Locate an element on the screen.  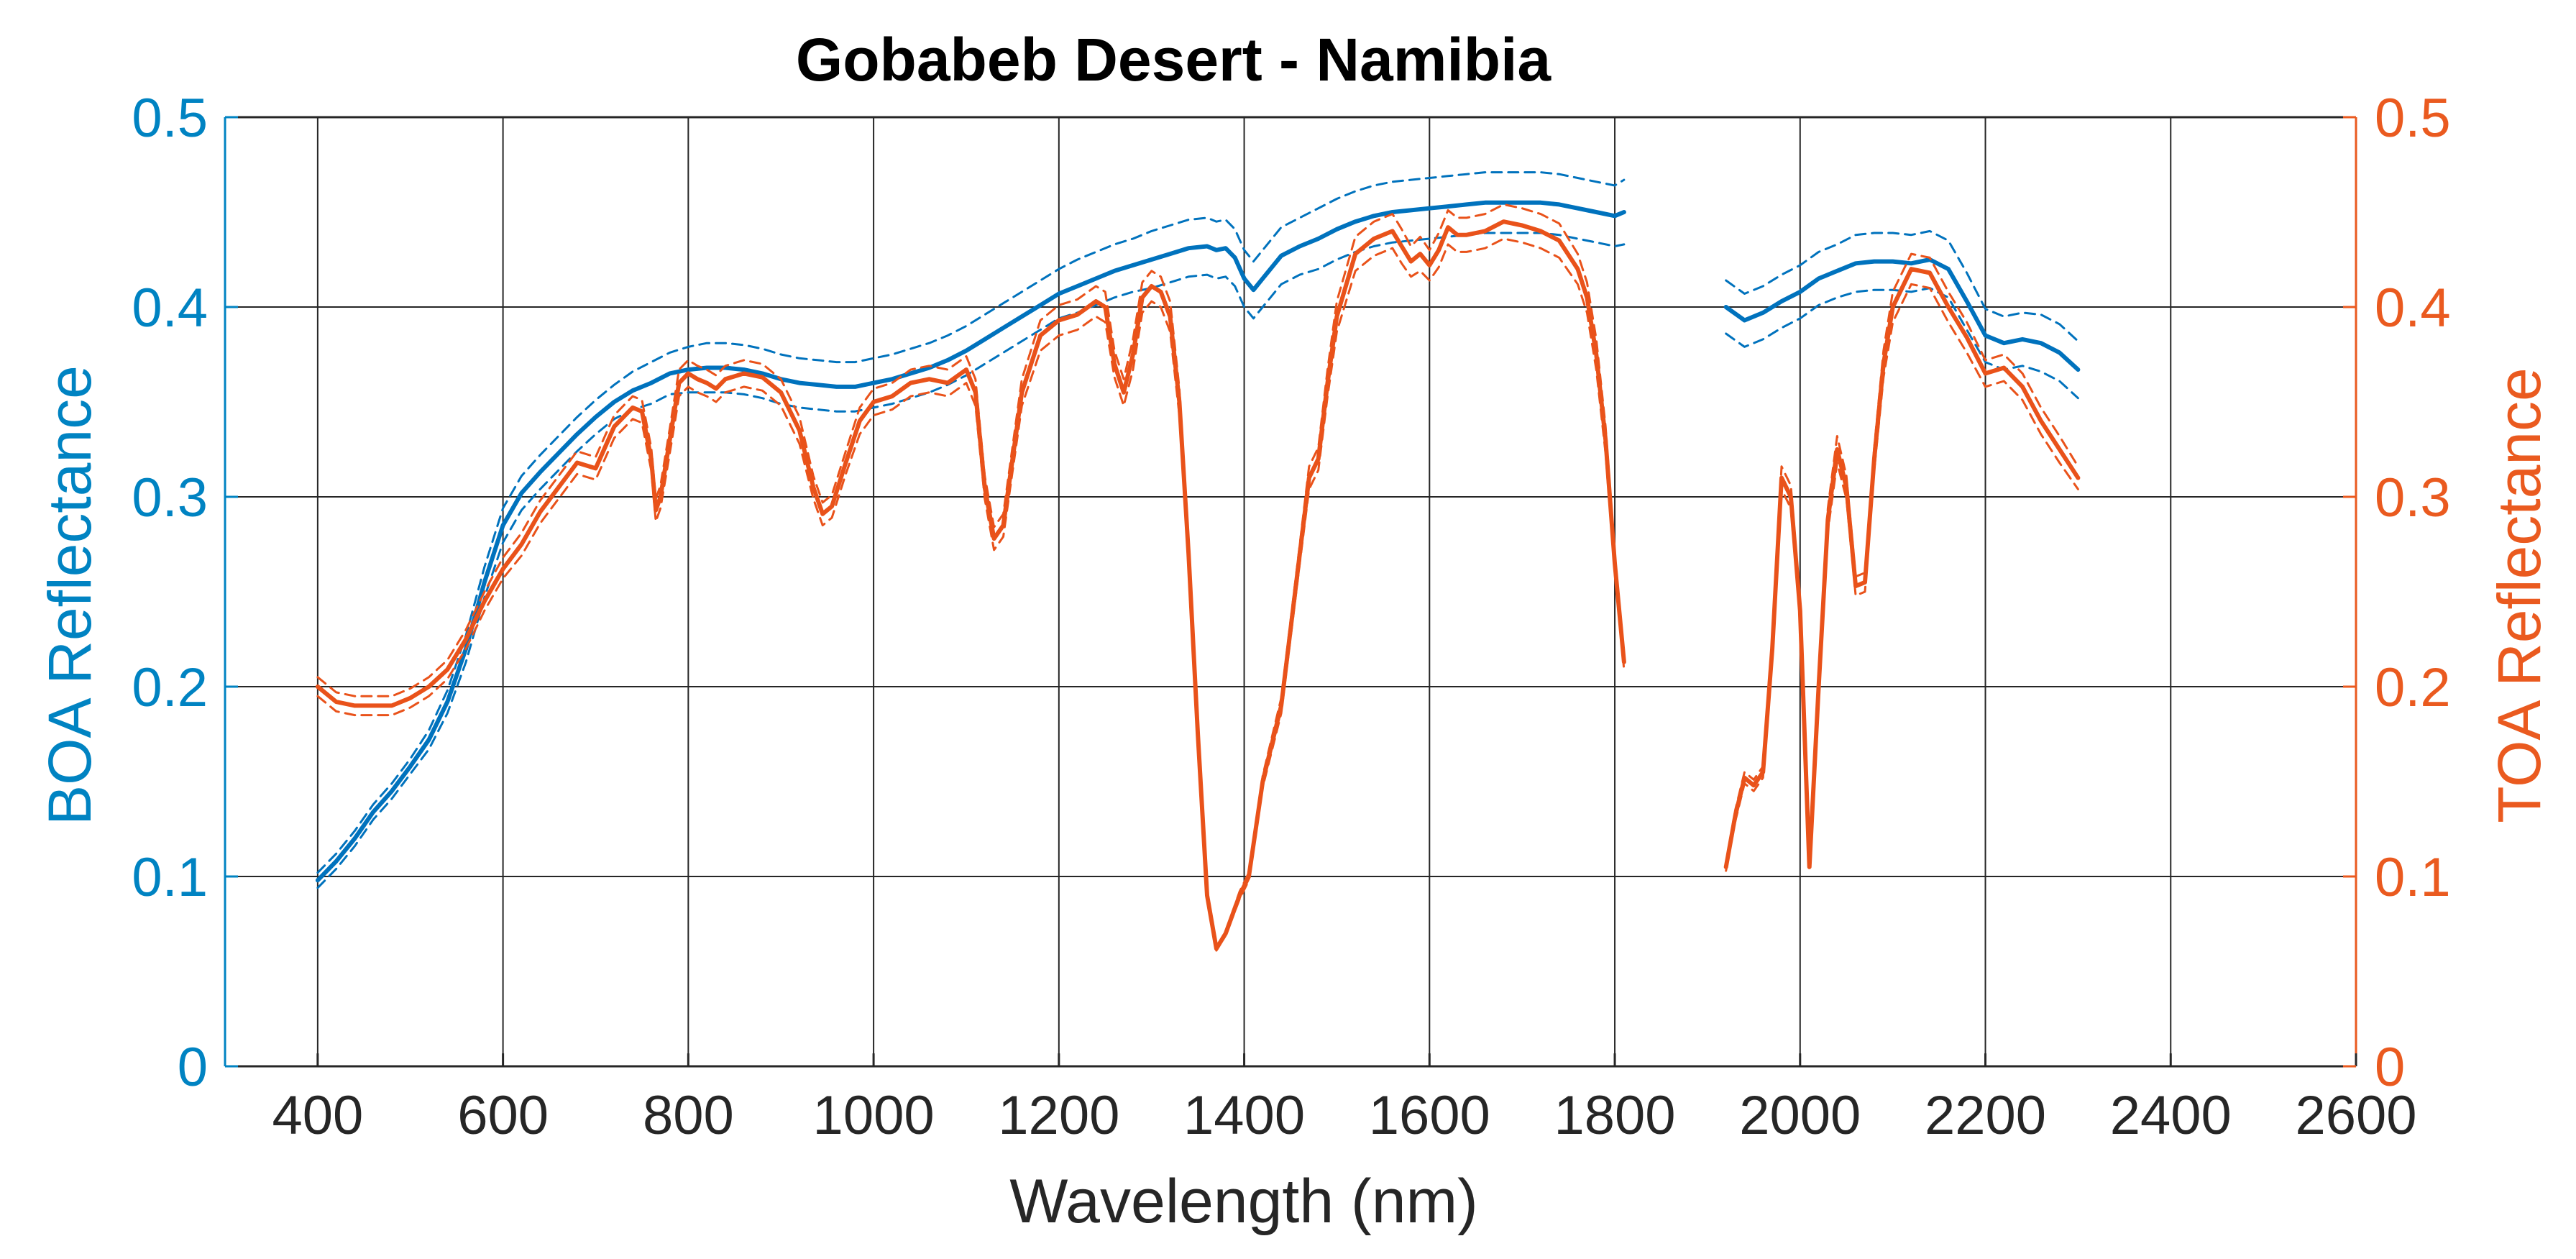
y-left-axis-label: BOA Reflectance is located at coordinates (70, 595).